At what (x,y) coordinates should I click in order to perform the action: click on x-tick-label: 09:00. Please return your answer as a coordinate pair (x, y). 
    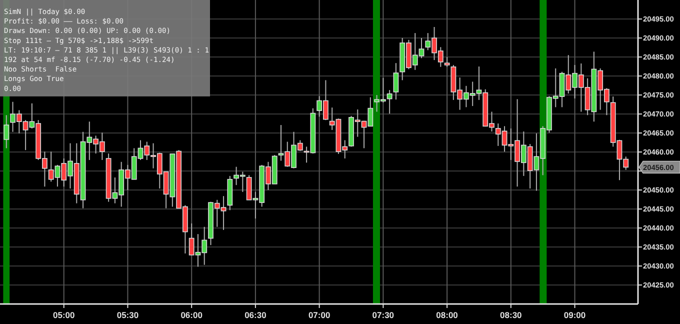
    Looking at the image, I should click on (575, 315).